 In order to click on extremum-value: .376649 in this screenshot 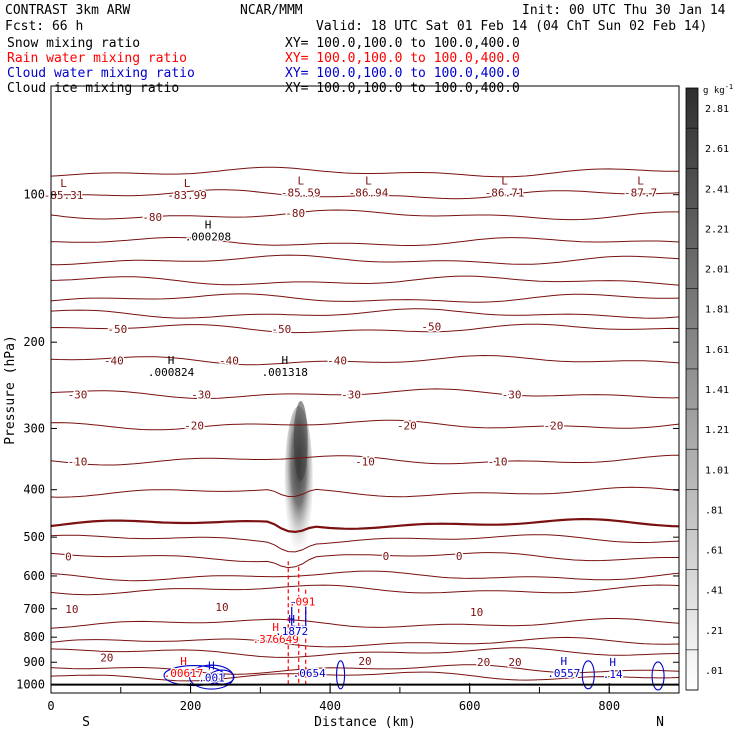, I will do `click(276, 639)`.